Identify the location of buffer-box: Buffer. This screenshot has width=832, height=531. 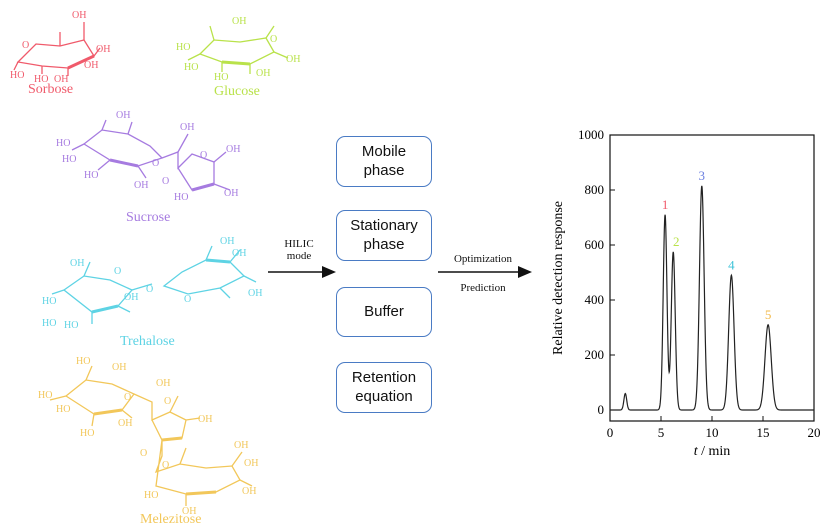
(384, 312).